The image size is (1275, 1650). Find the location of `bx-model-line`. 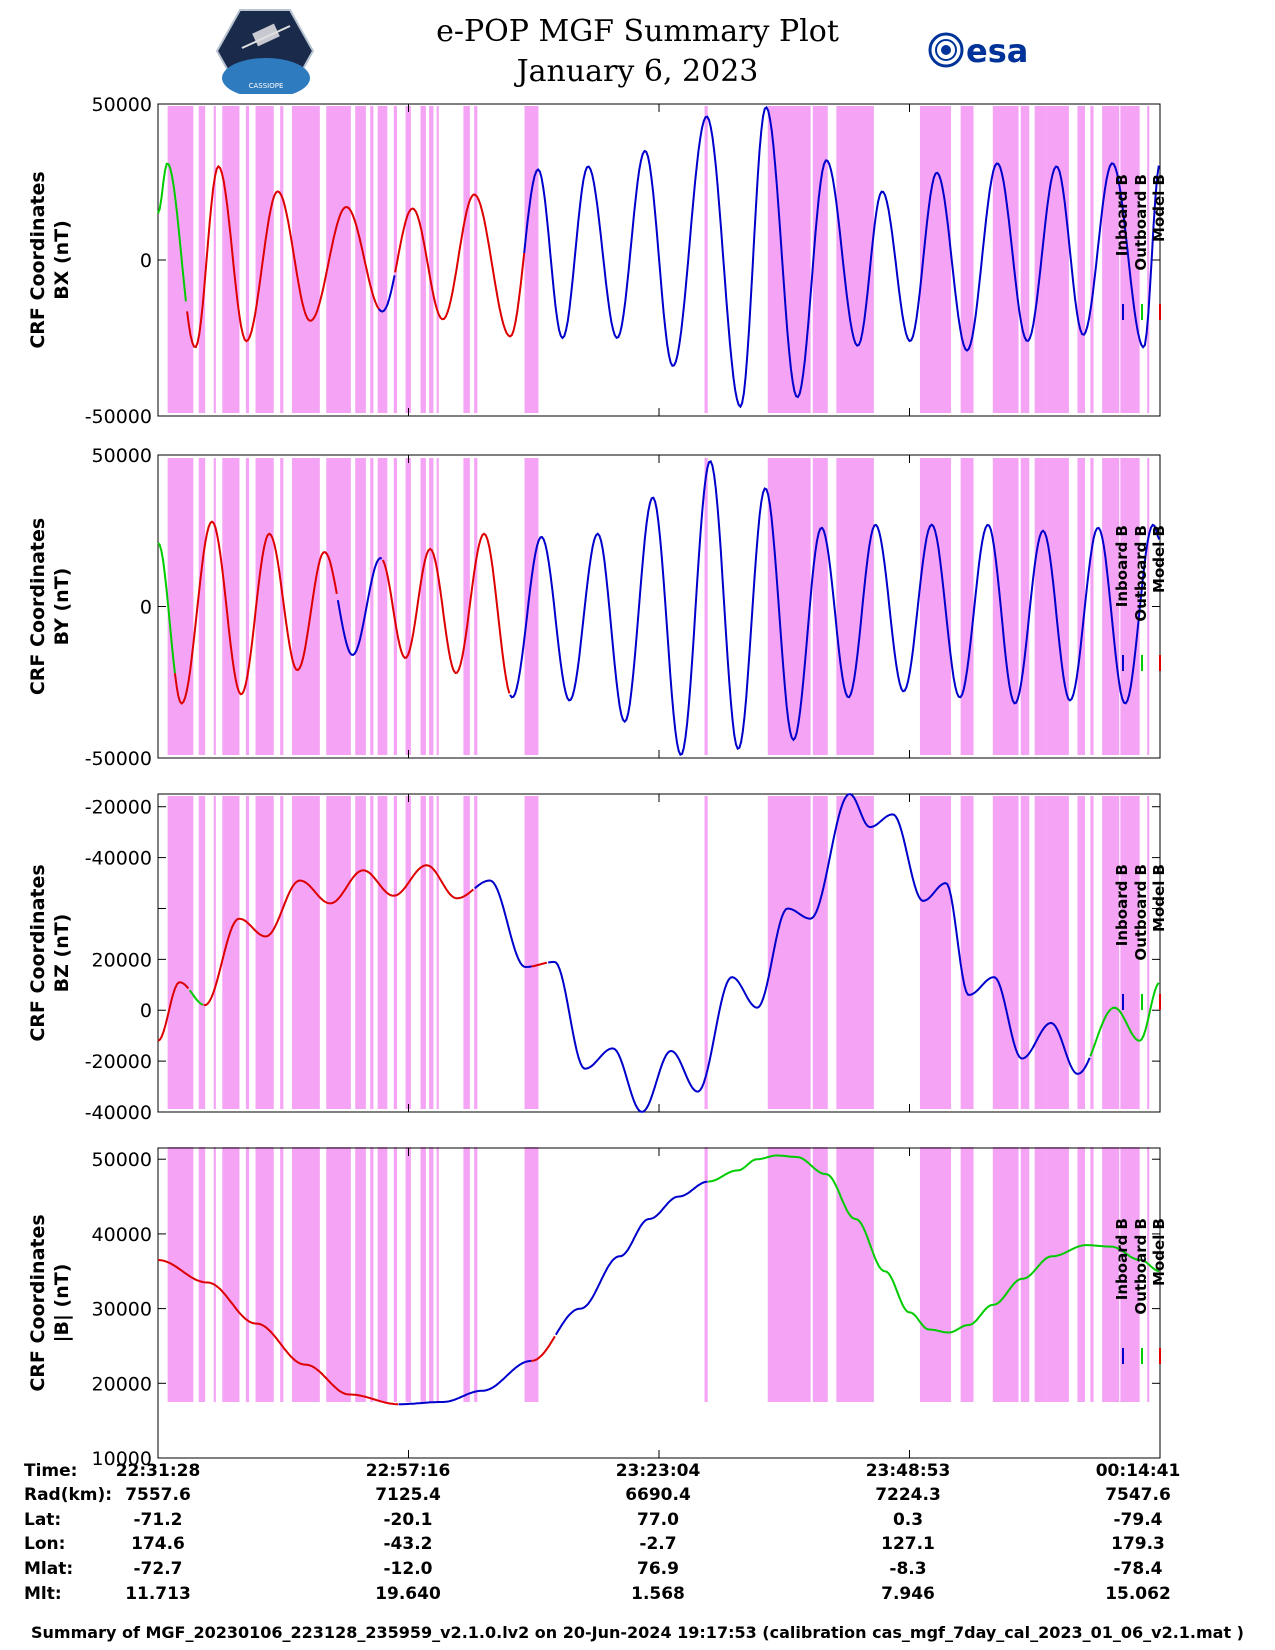

bx-model-line is located at coordinates (460, 265).